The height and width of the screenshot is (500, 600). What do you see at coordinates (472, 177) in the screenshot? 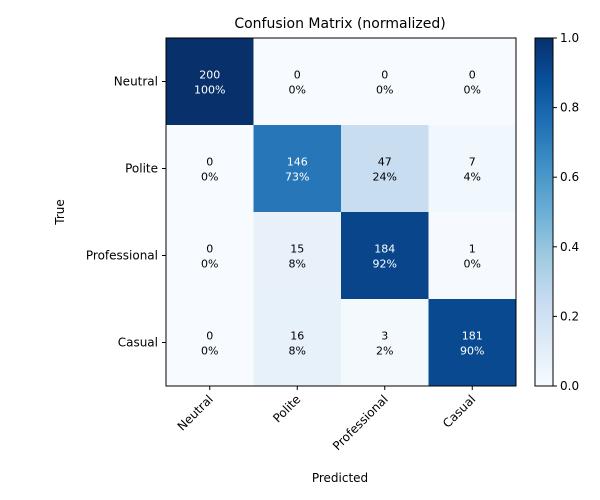
I see `cell-percent-1-3: 4%` at bounding box center [472, 177].